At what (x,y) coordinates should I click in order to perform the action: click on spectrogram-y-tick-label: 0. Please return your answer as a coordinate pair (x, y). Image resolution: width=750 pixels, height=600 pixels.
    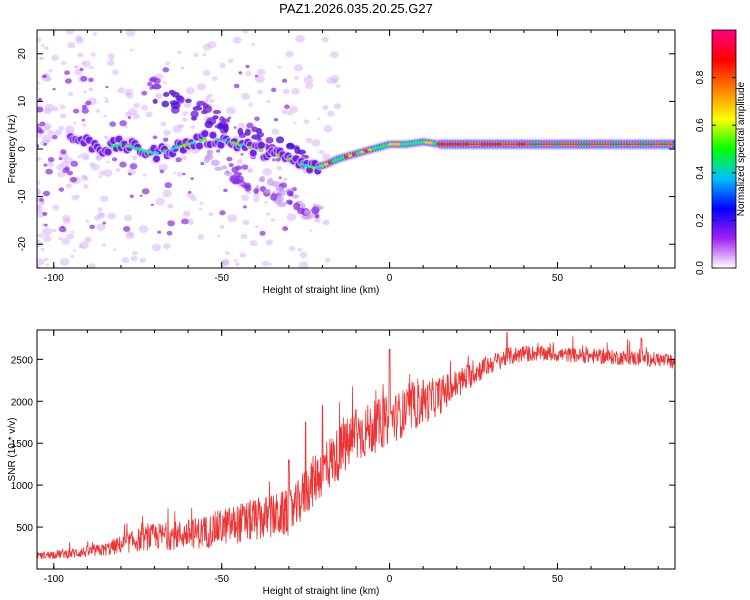
    Looking at the image, I should click on (22, 149).